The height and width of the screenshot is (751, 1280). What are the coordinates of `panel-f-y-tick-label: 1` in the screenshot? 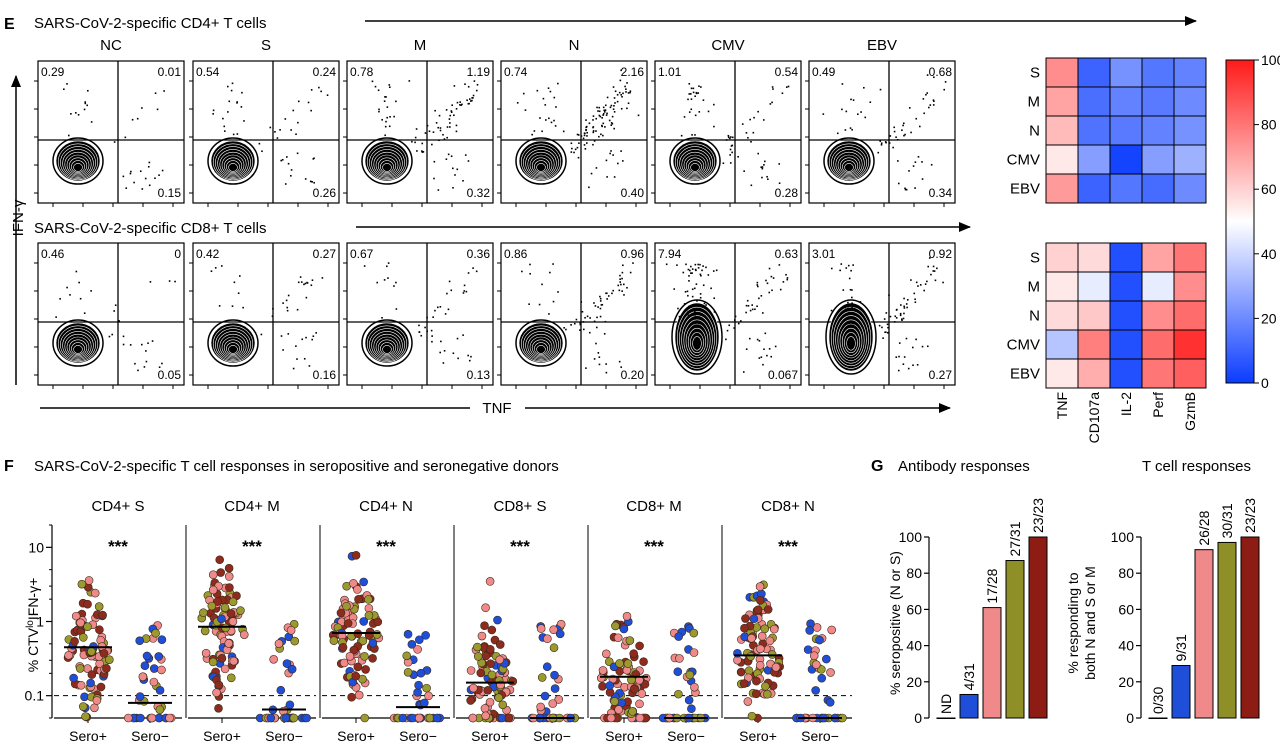 It's located at (40, 622).